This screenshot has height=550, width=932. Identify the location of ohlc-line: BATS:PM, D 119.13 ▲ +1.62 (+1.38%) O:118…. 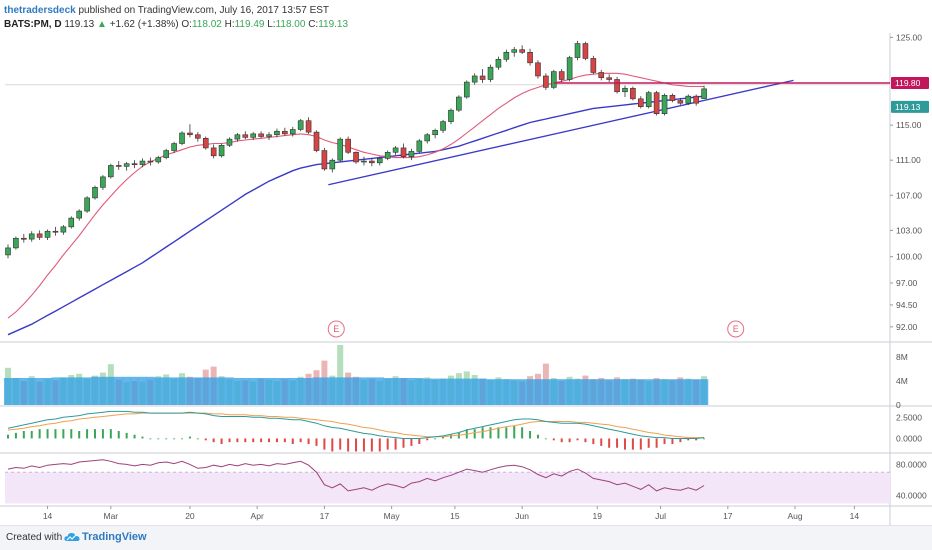
(444, 25).